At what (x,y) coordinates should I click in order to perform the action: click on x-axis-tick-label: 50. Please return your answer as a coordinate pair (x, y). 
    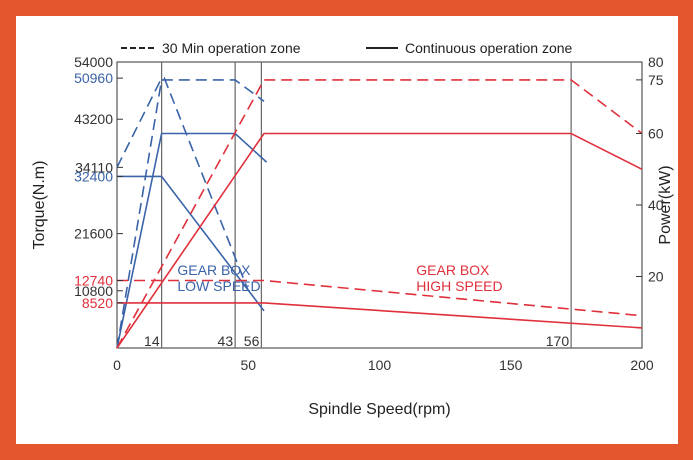
    Looking at the image, I should click on (248, 365).